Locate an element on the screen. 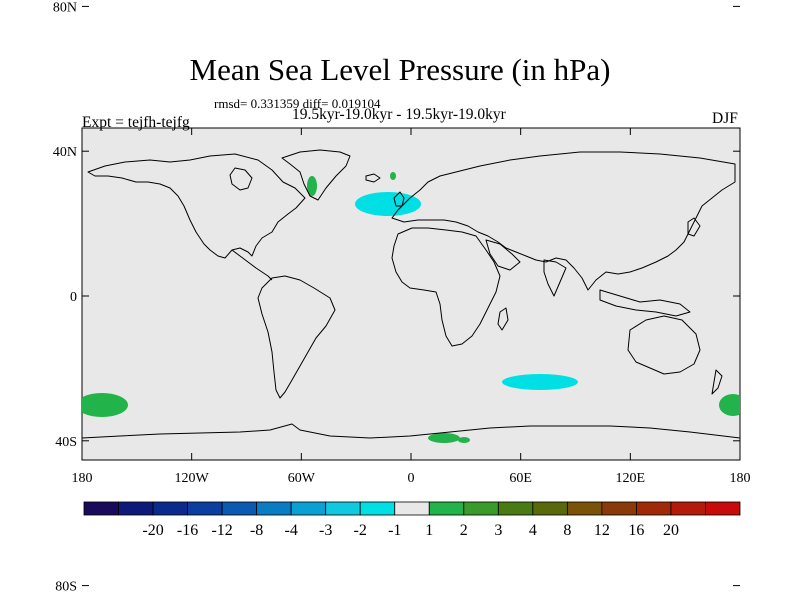  green-anomaly-greenland-coast is located at coordinates (312, 186).